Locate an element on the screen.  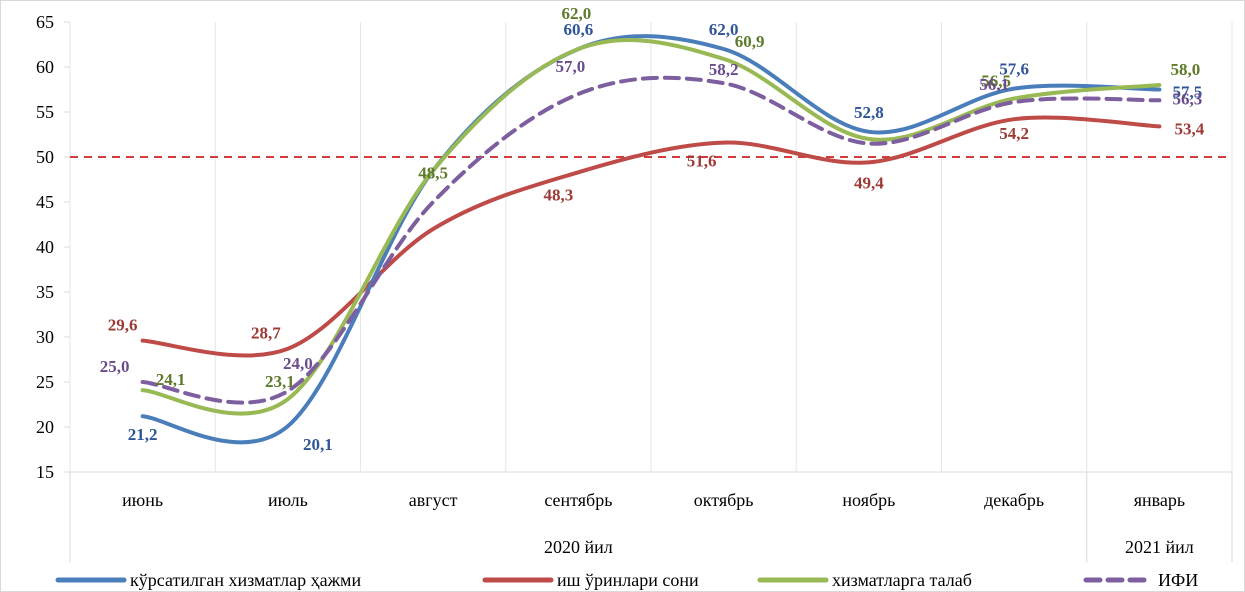
legend-label-0: кўрсатилган хизматлар ҳажми is located at coordinates (245, 580).